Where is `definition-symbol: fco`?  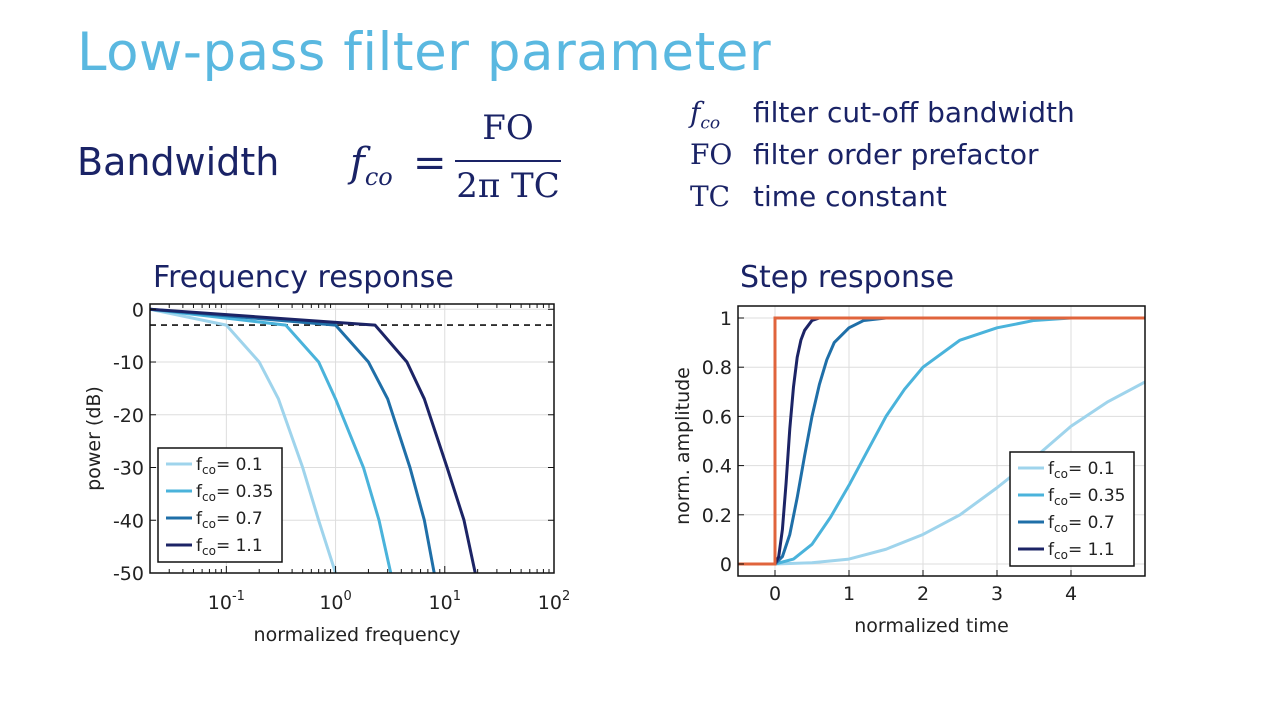 definition-symbol: fco is located at coordinates (720, 115).